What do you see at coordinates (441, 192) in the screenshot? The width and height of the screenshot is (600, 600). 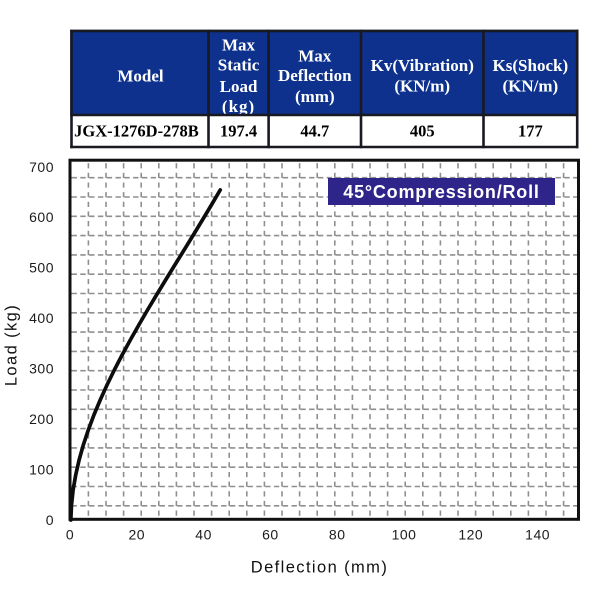 I see `svg-text: 45°Compression/Roll` at bounding box center [441, 192].